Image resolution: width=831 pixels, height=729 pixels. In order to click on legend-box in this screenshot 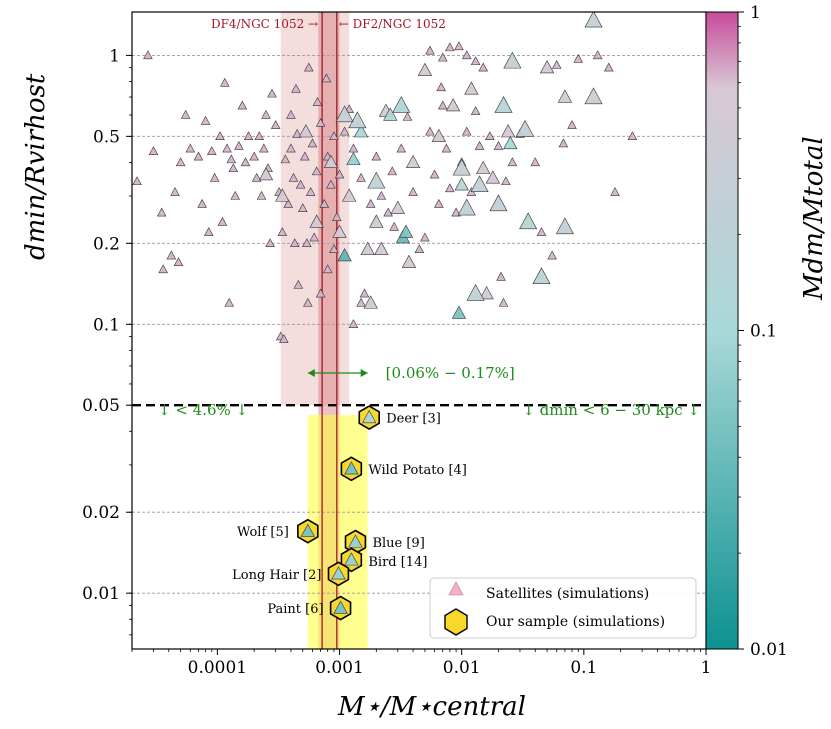, I will do `click(563, 608)`.